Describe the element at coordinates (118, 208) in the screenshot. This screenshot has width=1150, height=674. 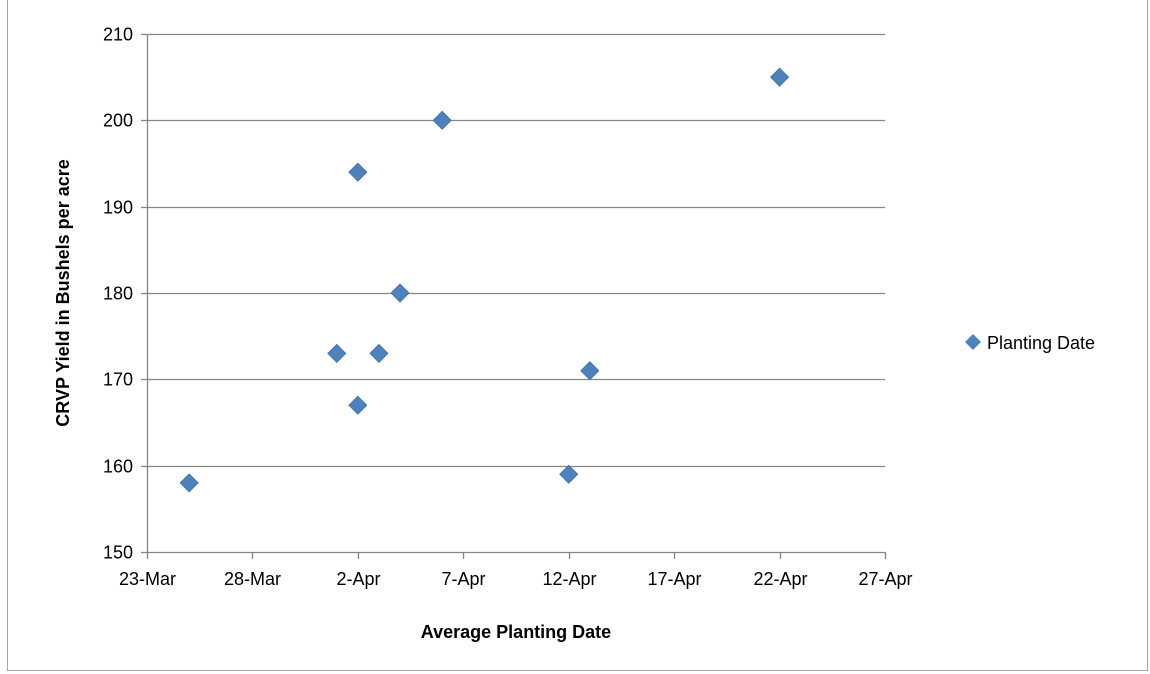
I see `y-tick-label: 190` at that location.